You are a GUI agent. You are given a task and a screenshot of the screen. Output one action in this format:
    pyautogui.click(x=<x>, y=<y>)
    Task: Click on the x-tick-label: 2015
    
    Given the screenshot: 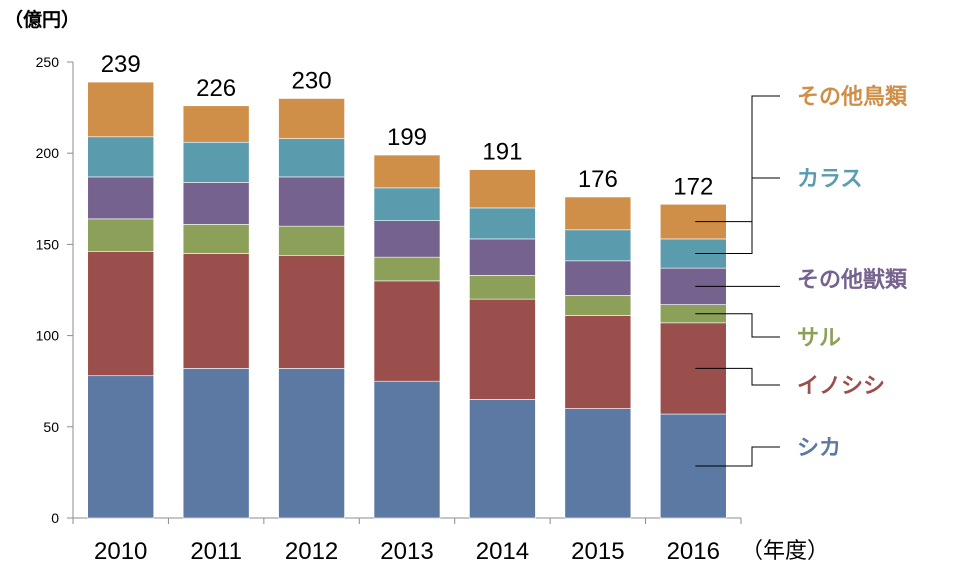 What is the action you would take?
    pyautogui.click(x=597, y=551)
    